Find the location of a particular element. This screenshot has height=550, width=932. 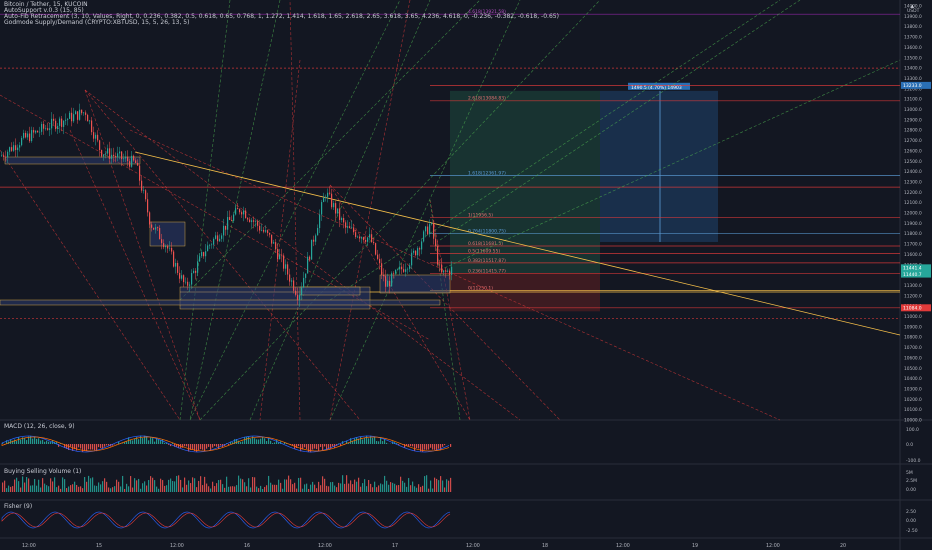

volume-axis-label: 2.5M is located at coordinates (911, 481).